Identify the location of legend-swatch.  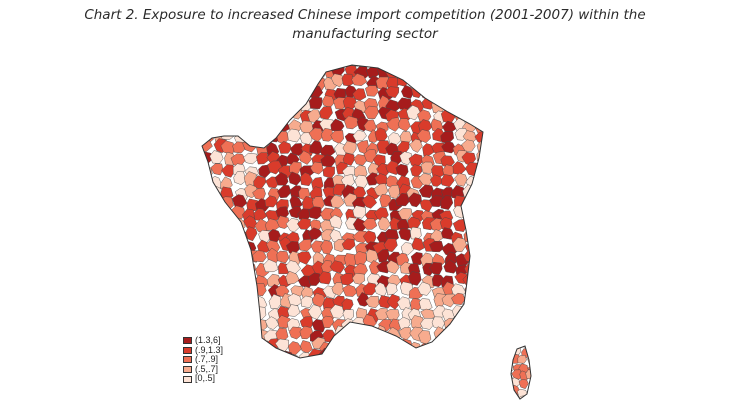
(187, 341).